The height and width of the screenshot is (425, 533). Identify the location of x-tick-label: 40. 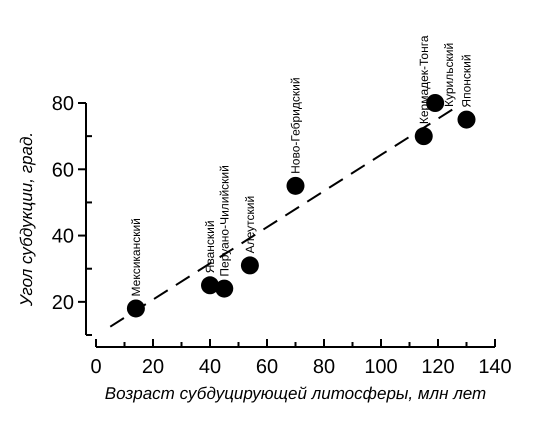
(210, 367).